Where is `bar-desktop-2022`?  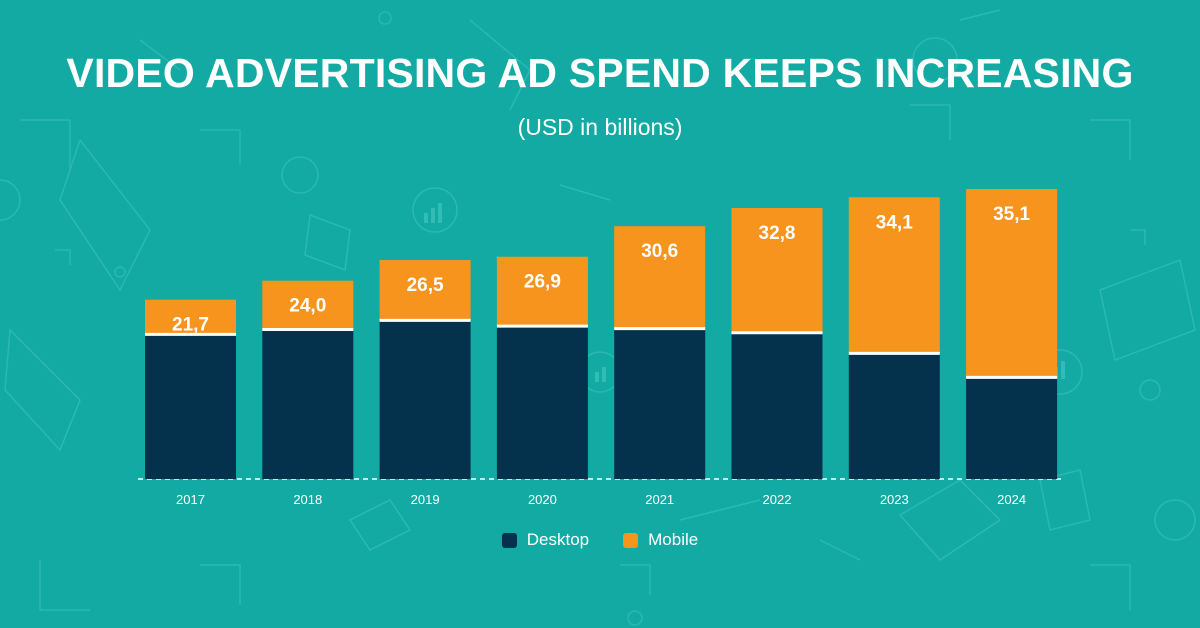 bar-desktop-2022 is located at coordinates (777, 405).